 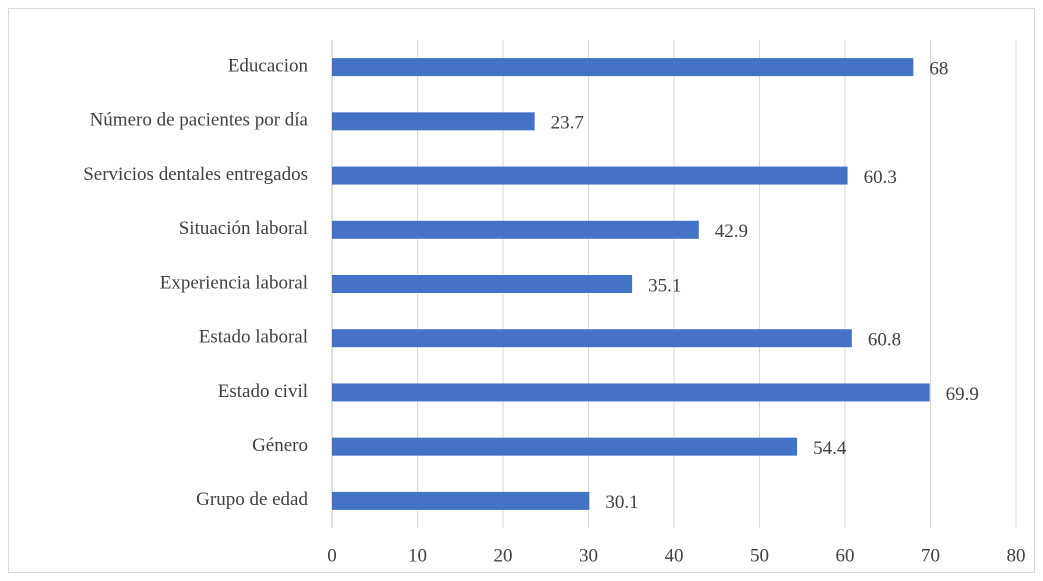 What do you see at coordinates (621, 502) in the screenshot?
I see `data-label: 30.1` at bounding box center [621, 502].